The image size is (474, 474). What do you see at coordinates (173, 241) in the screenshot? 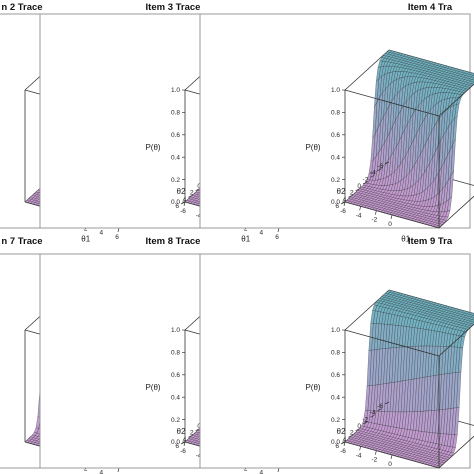
I see `panel-title: Item 8 Trace` at bounding box center [173, 241].